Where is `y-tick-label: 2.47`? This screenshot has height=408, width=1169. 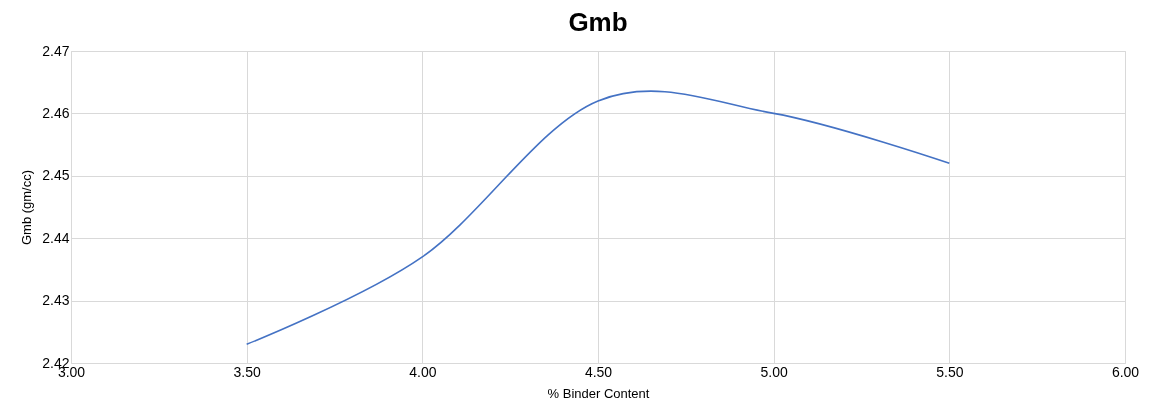
y-tick-label: 2.47 is located at coordinates (56, 50).